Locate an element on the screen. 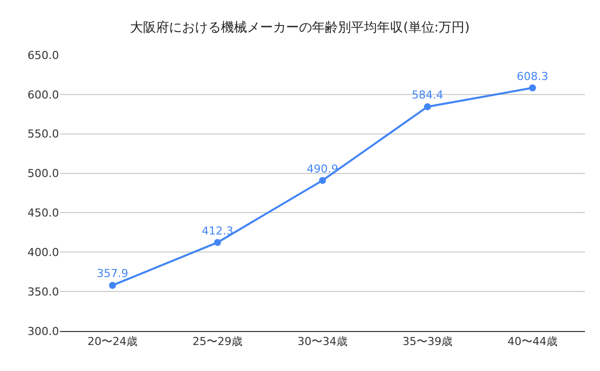  x-tick-label: 40〜44歳 is located at coordinates (533, 341).